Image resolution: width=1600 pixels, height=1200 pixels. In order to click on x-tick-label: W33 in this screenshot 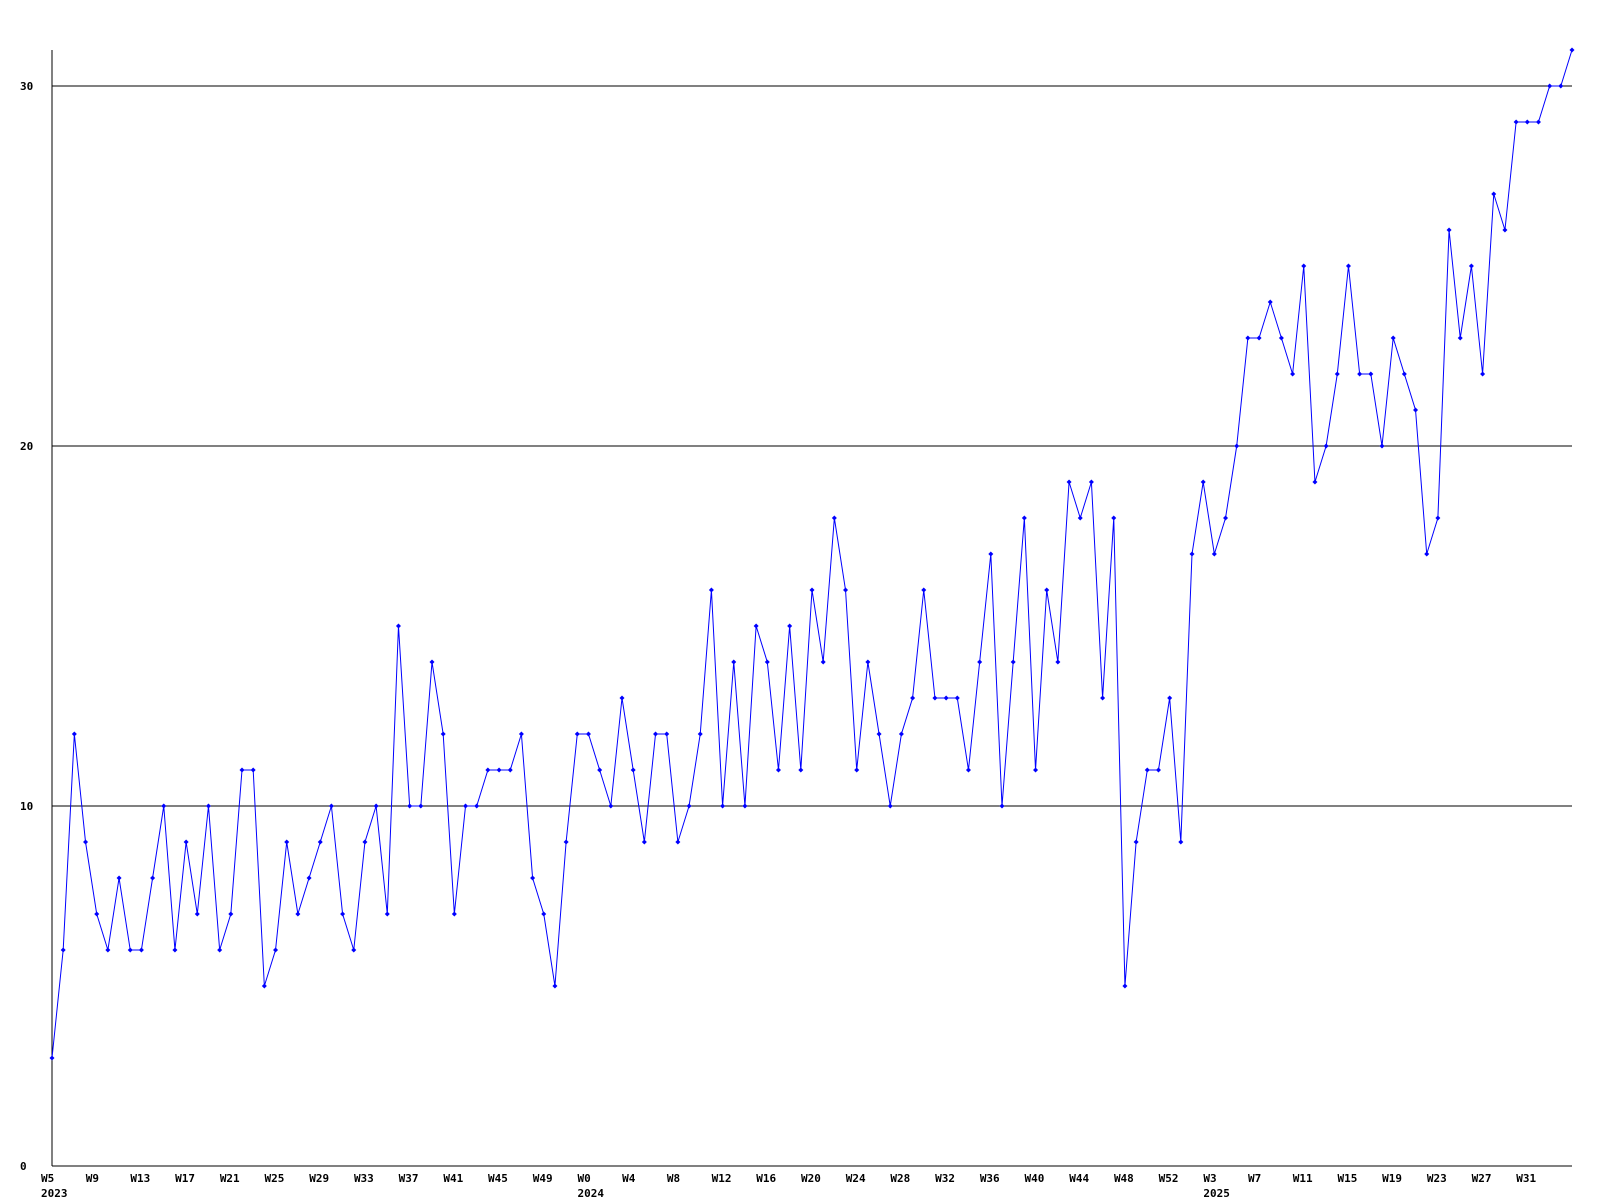, I will do `click(364, 1178)`.